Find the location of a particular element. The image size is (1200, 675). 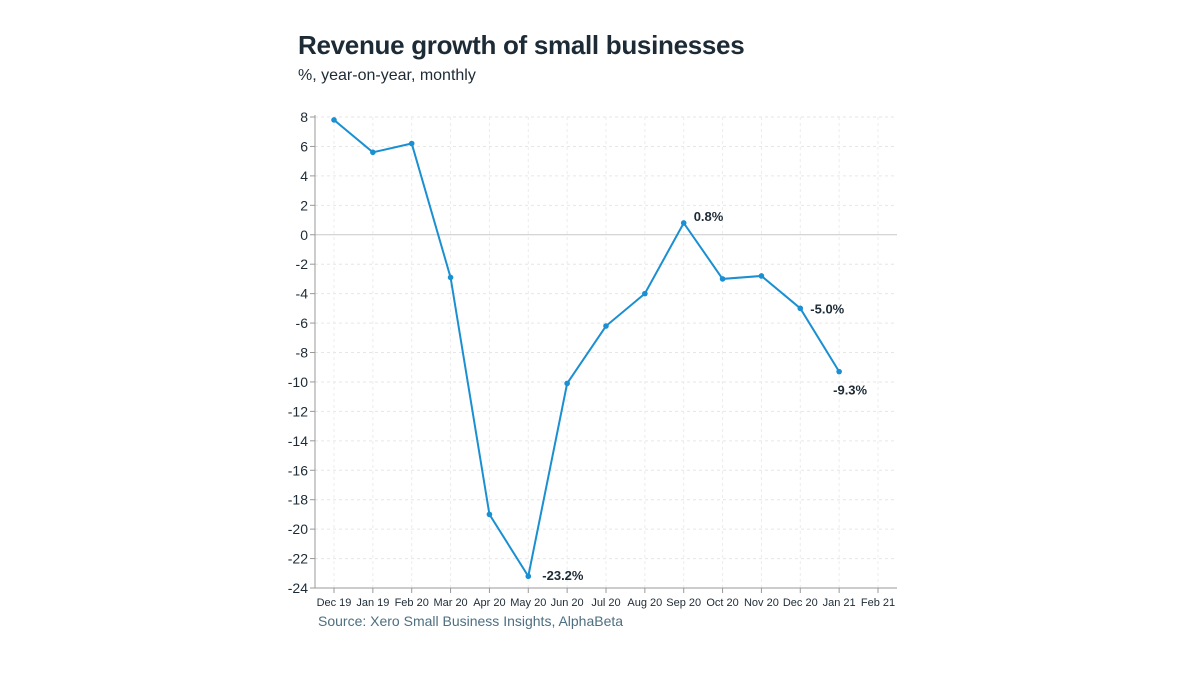

x-tick-label: Sep 20 is located at coordinates (683, 603).